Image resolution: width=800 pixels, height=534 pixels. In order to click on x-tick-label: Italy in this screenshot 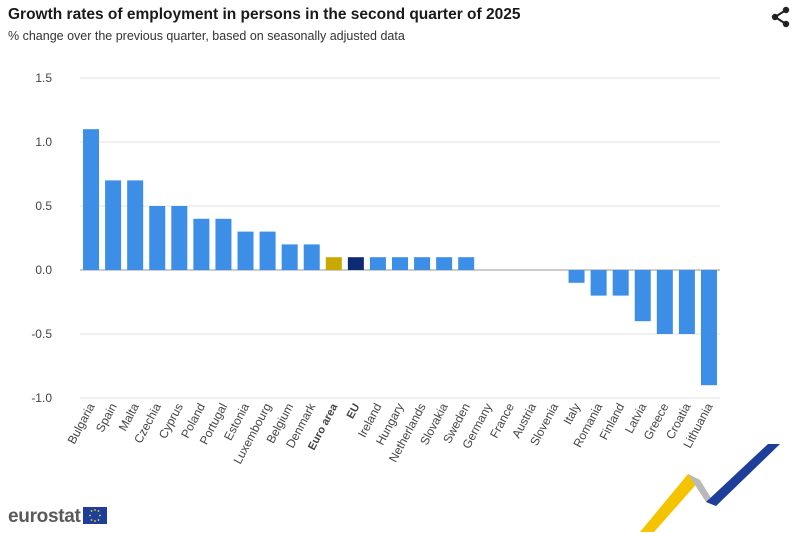, I will do `click(572, 414)`.